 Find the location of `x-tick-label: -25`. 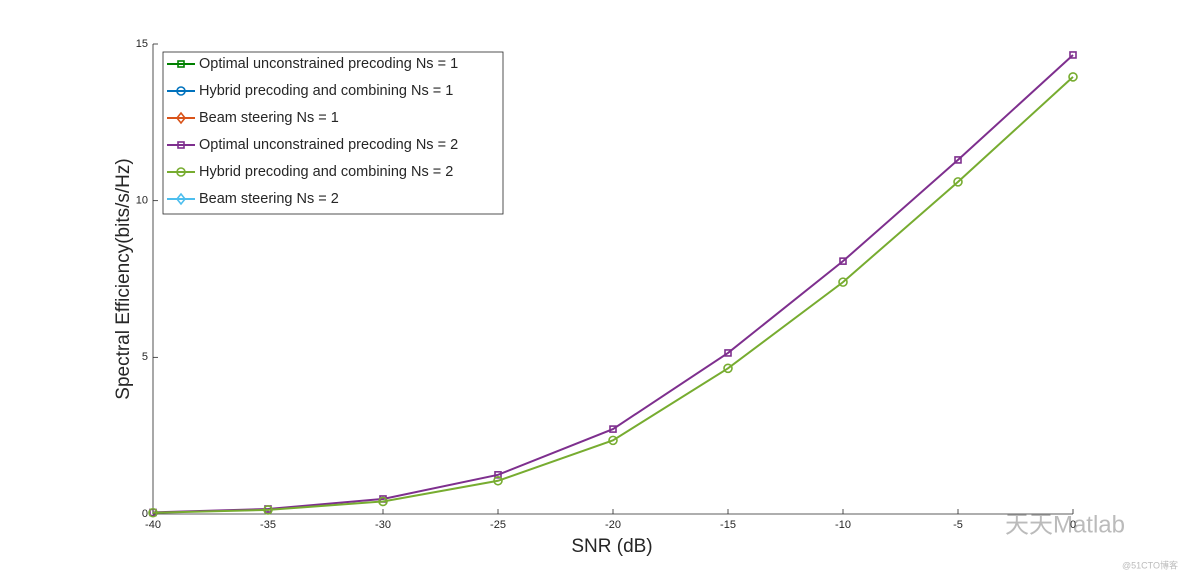

x-tick-label: -25 is located at coordinates (498, 525).